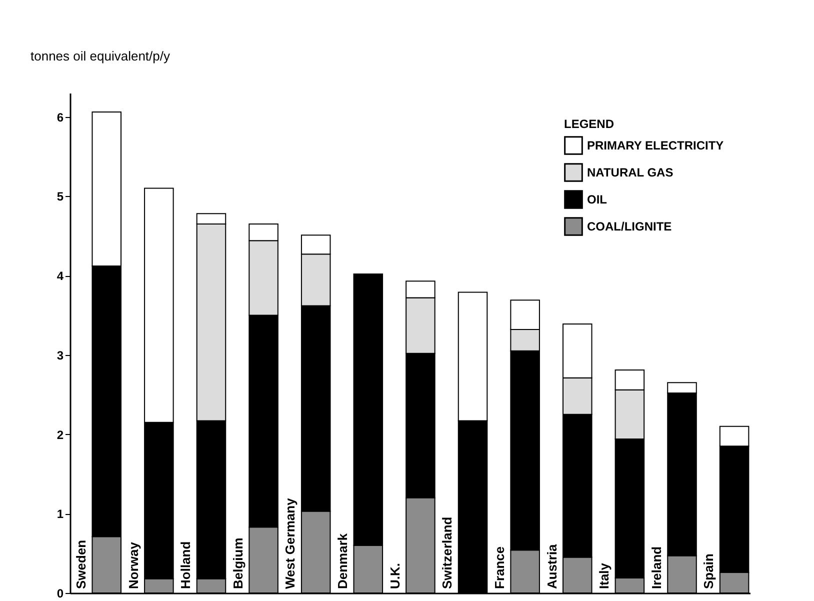 The image size is (814, 601). I want to click on x-tick-label: Switzerland, so click(447, 552).